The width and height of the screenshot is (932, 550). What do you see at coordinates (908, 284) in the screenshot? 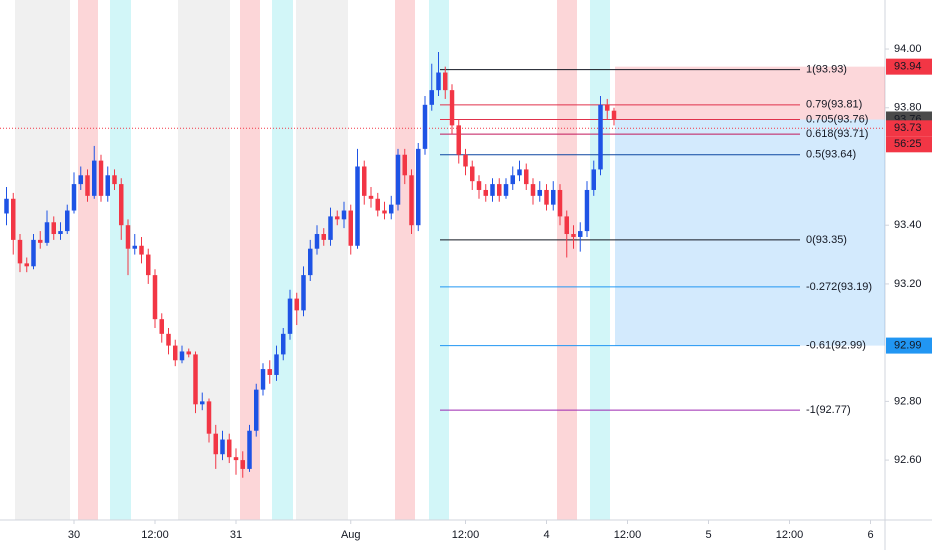
I see `y-tick-label: 93.20` at bounding box center [908, 284].